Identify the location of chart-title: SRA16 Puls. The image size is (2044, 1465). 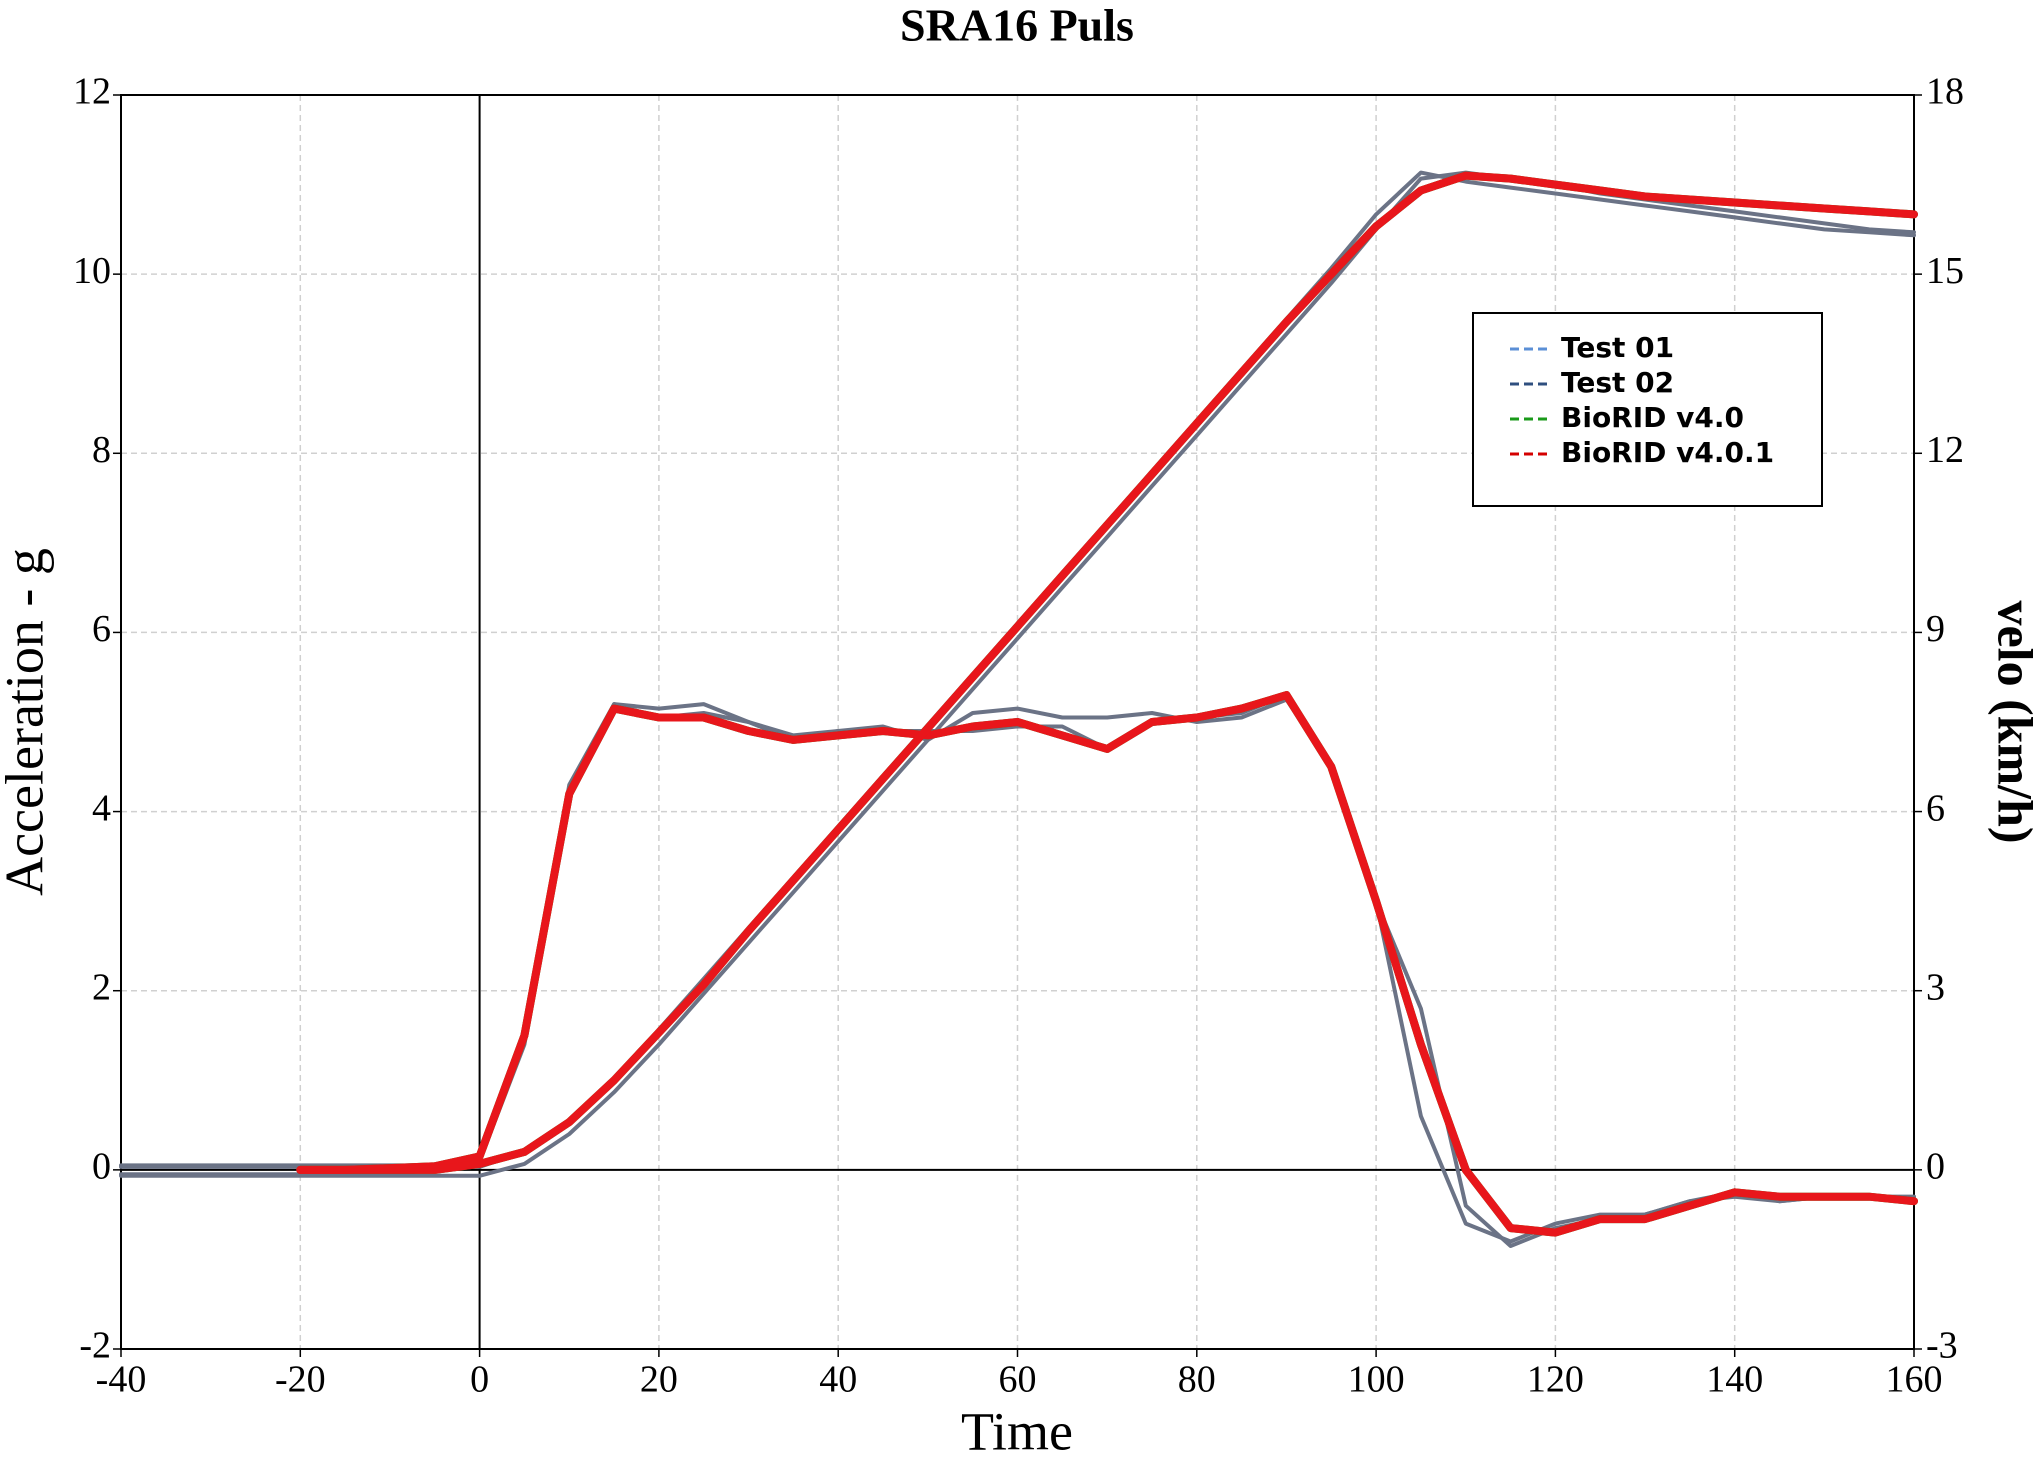
(1017, 25).